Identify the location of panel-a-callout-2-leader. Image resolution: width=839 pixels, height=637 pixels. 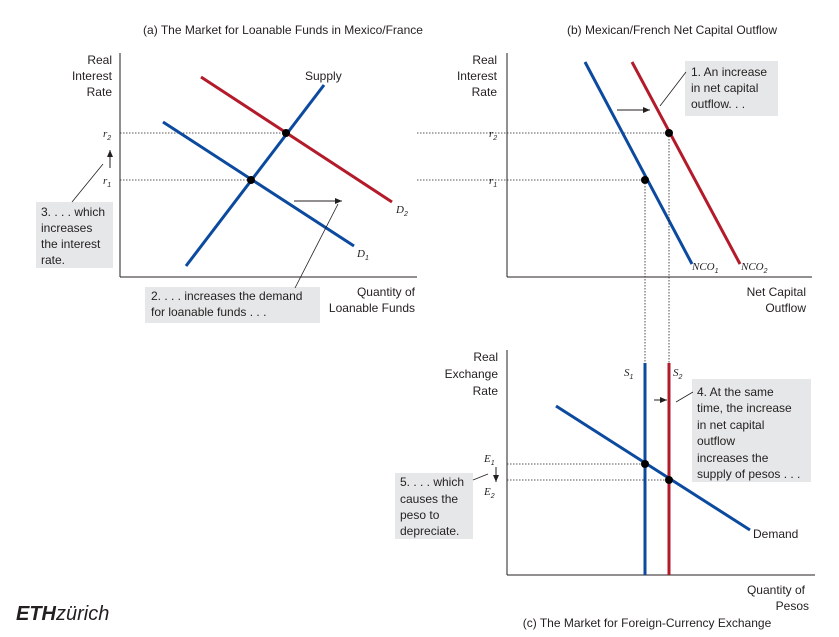
(316, 246).